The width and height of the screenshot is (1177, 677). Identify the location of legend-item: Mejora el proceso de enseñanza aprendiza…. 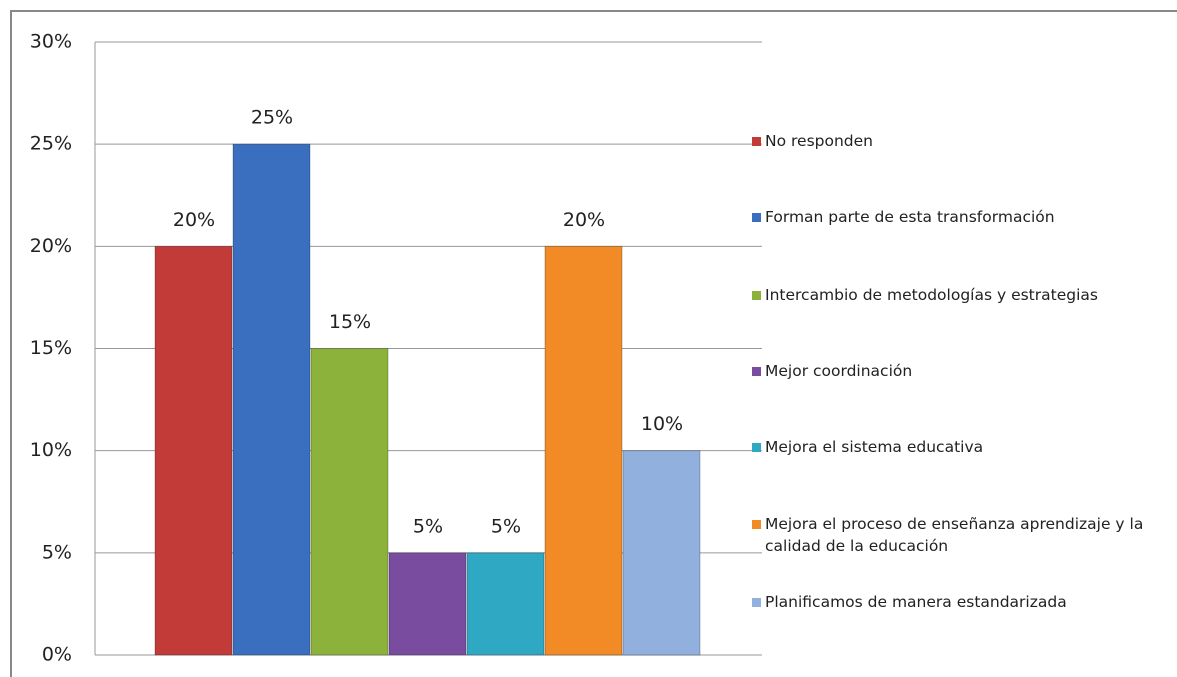
(959, 535).